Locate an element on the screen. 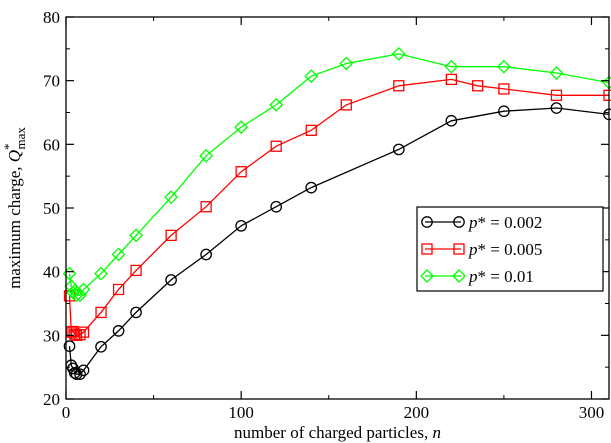  legend-label: p* = 0.01 is located at coordinates (501, 276).